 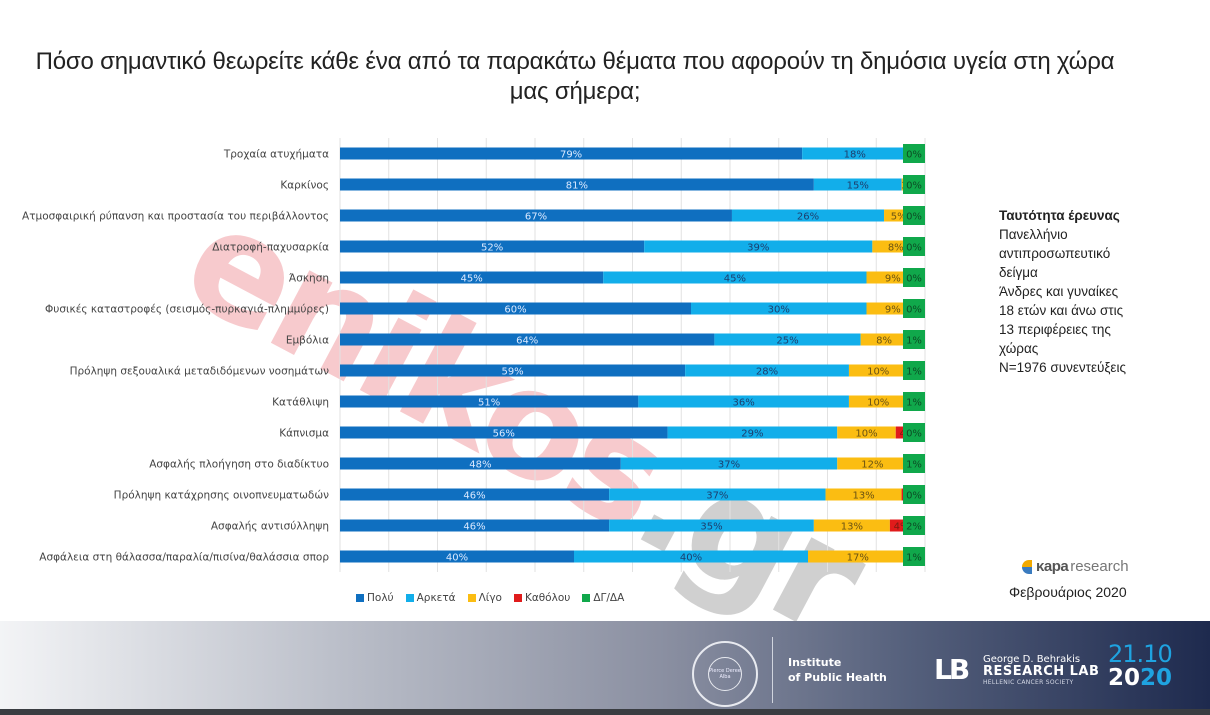 What do you see at coordinates (276, 155) in the screenshot?
I see `category-label: Τροχαία ατυχήματα` at bounding box center [276, 155].